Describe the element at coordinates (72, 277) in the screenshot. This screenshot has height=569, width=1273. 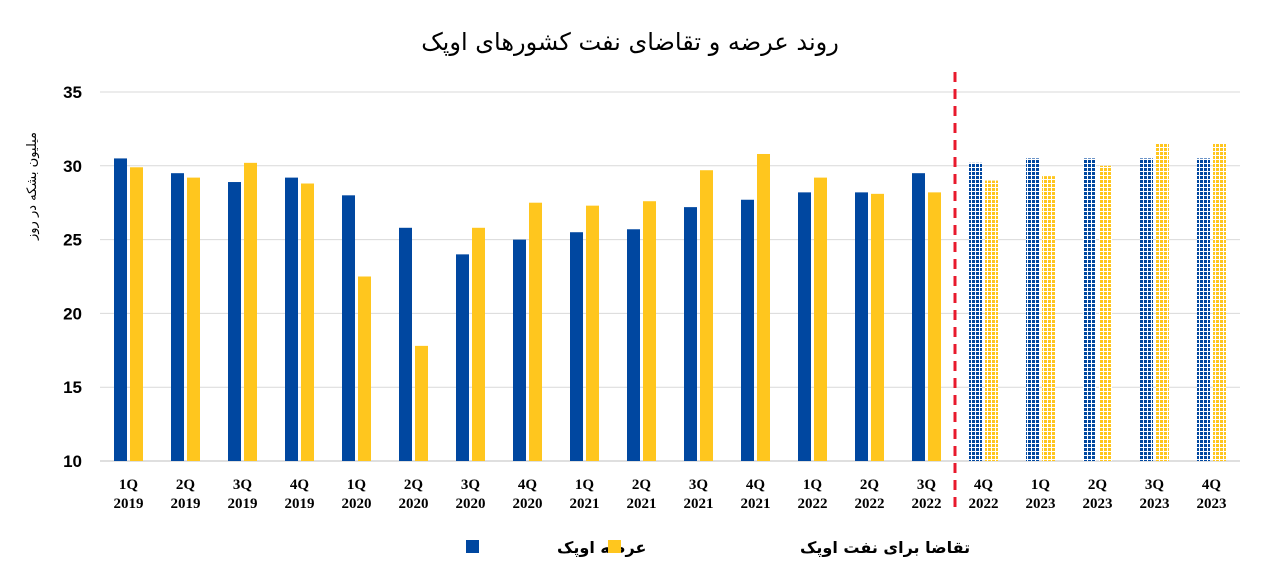
I see `y-ticks: 10 15 20 25 30 35` at that location.